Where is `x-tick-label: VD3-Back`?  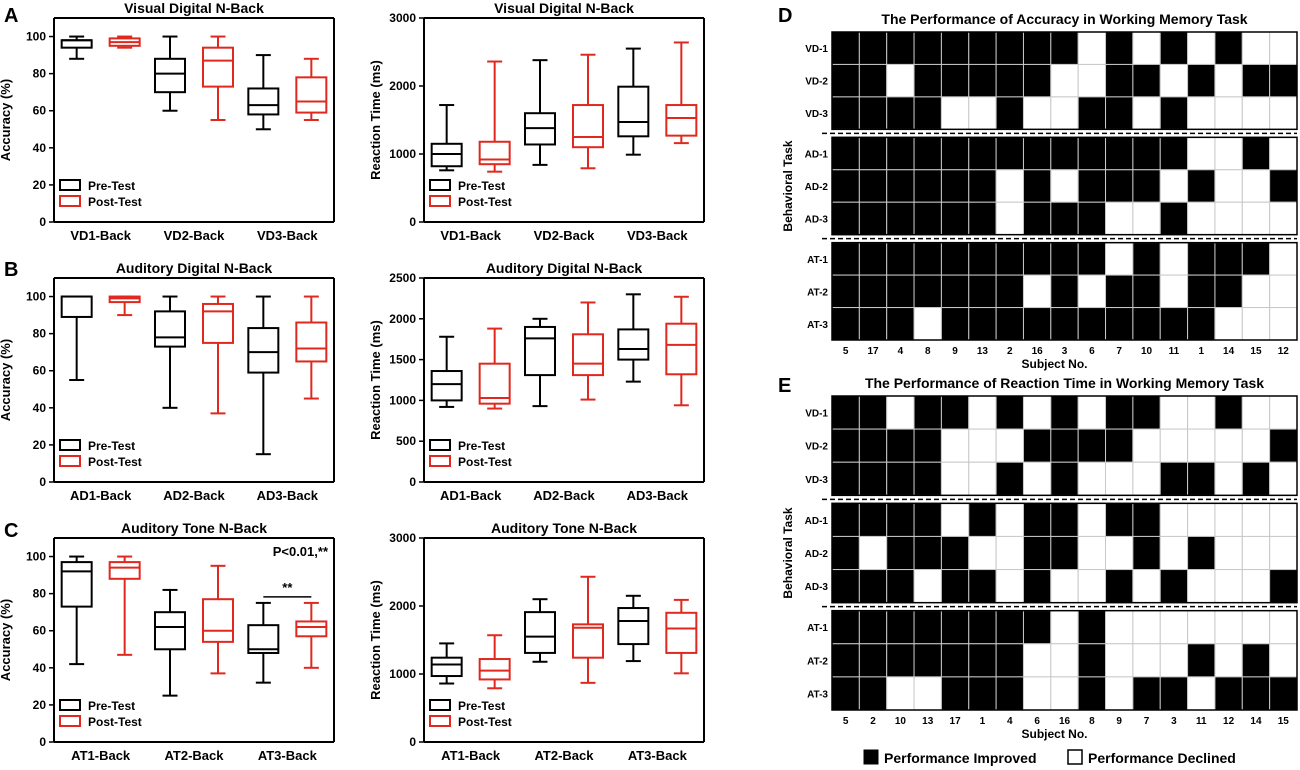 x-tick-label: VD3-Back is located at coordinates (287, 235).